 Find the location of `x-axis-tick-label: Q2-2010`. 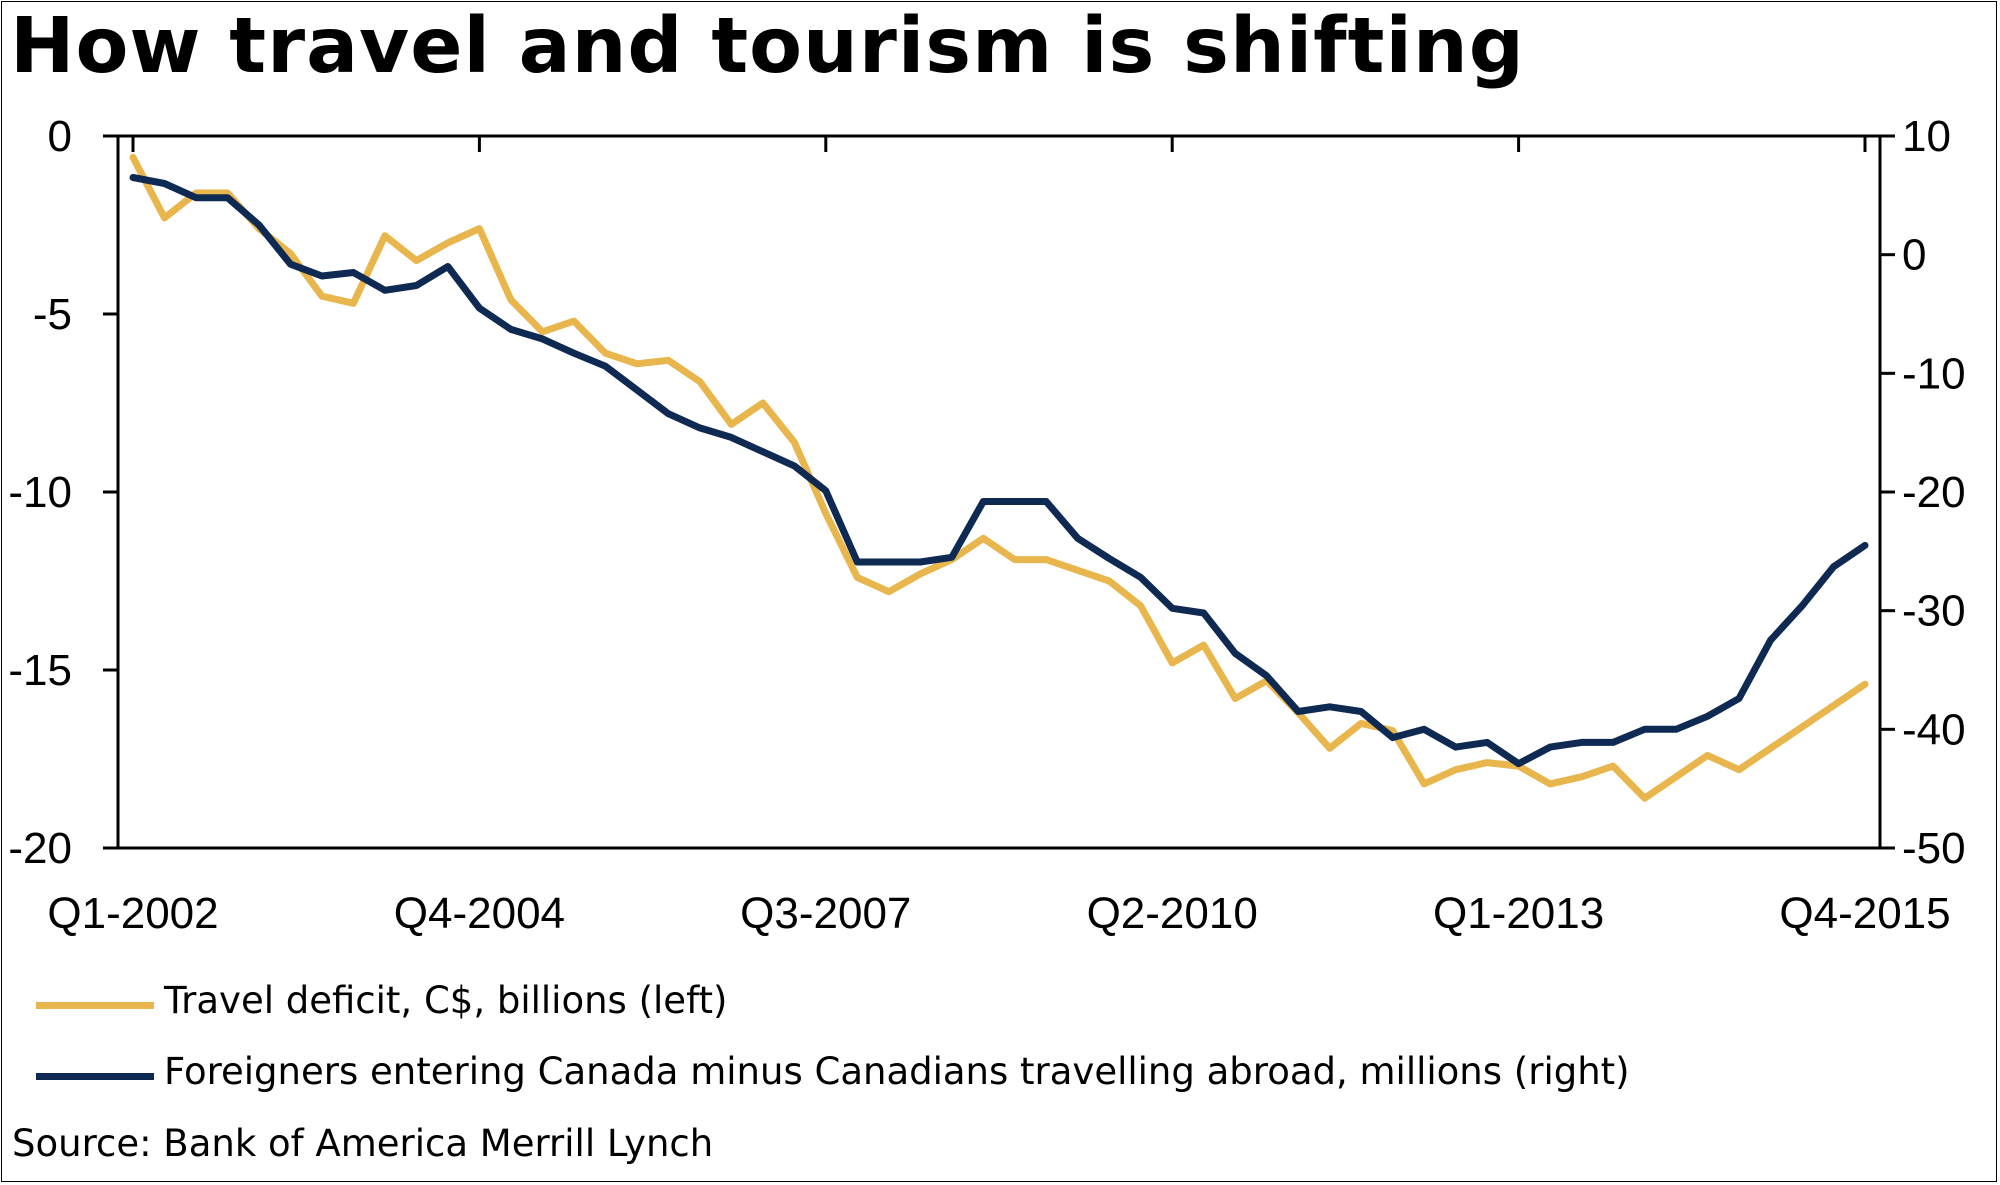

x-axis-tick-label: Q2-2010 is located at coordinates (1172, 913).